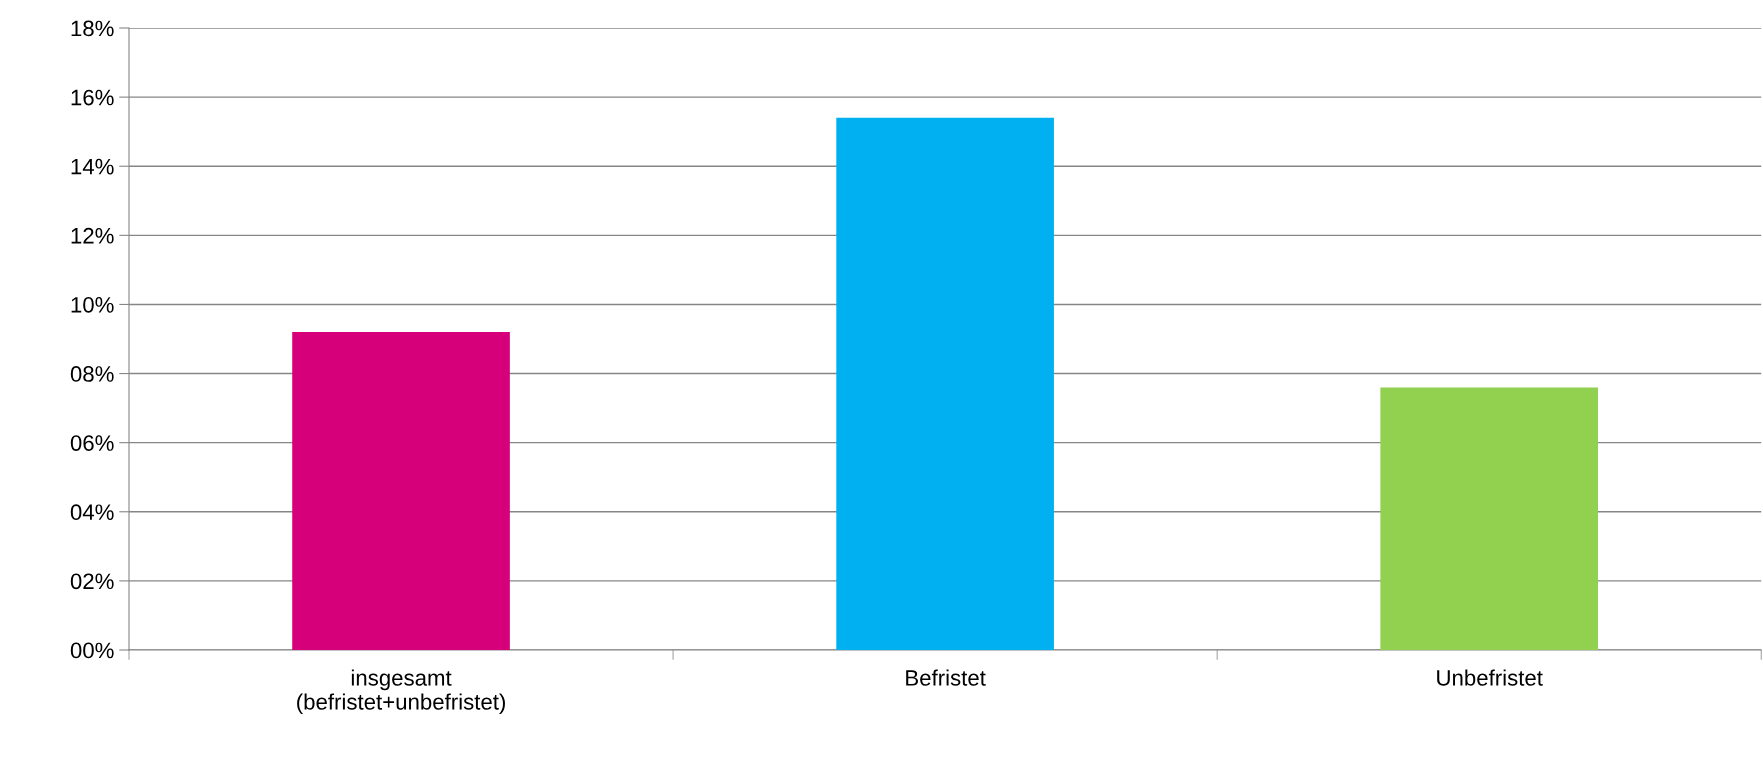 The image size is (1763, 774). Describe the element at coordinates (92, 581) in the screenshot. I see `y-tick-label: 02%` at that location.